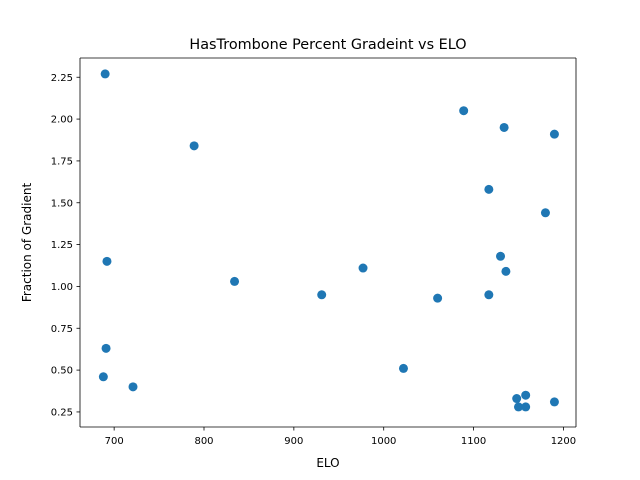  I want to click on y-tick-label: 1.25, so click(62, 245).